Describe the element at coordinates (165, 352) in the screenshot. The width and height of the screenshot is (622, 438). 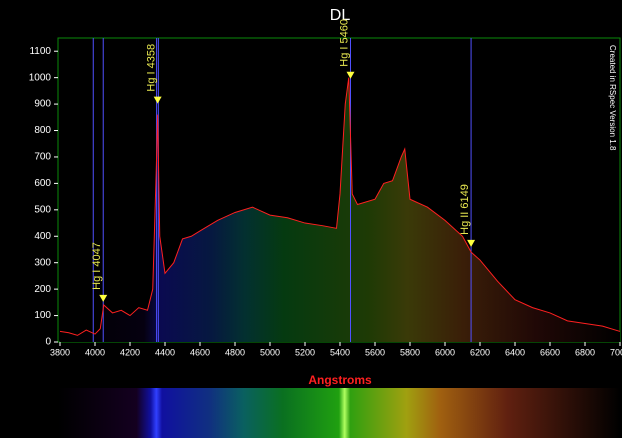
I see `x-tick-label: 4400` at that location.